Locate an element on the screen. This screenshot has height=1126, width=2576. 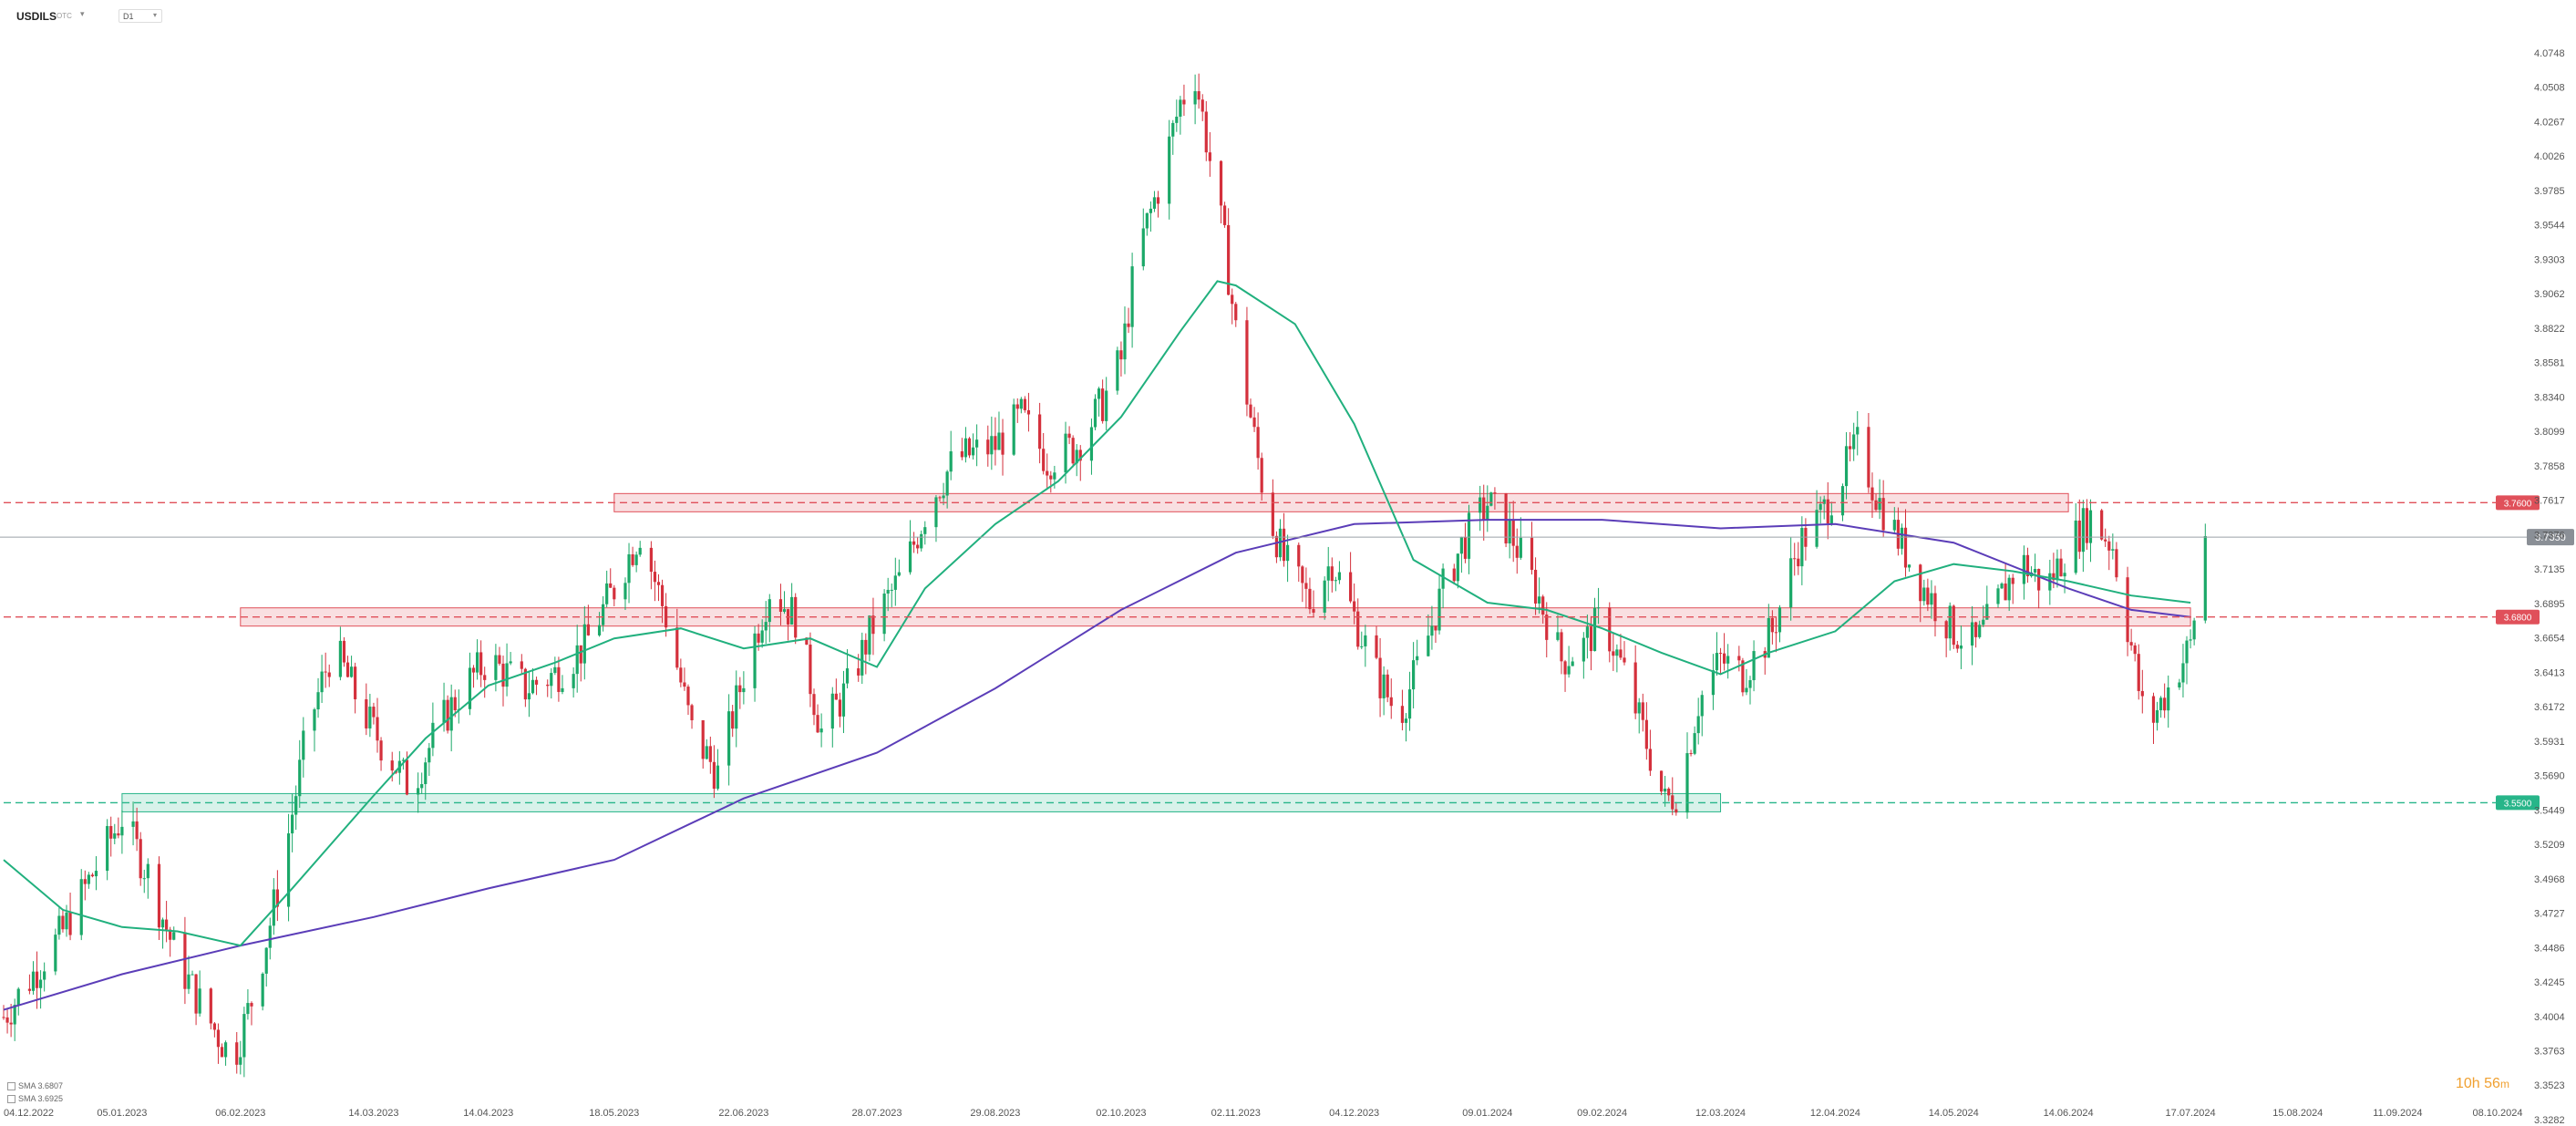
current-price-label: 3.7359 is located at coordinates (2550, 537).